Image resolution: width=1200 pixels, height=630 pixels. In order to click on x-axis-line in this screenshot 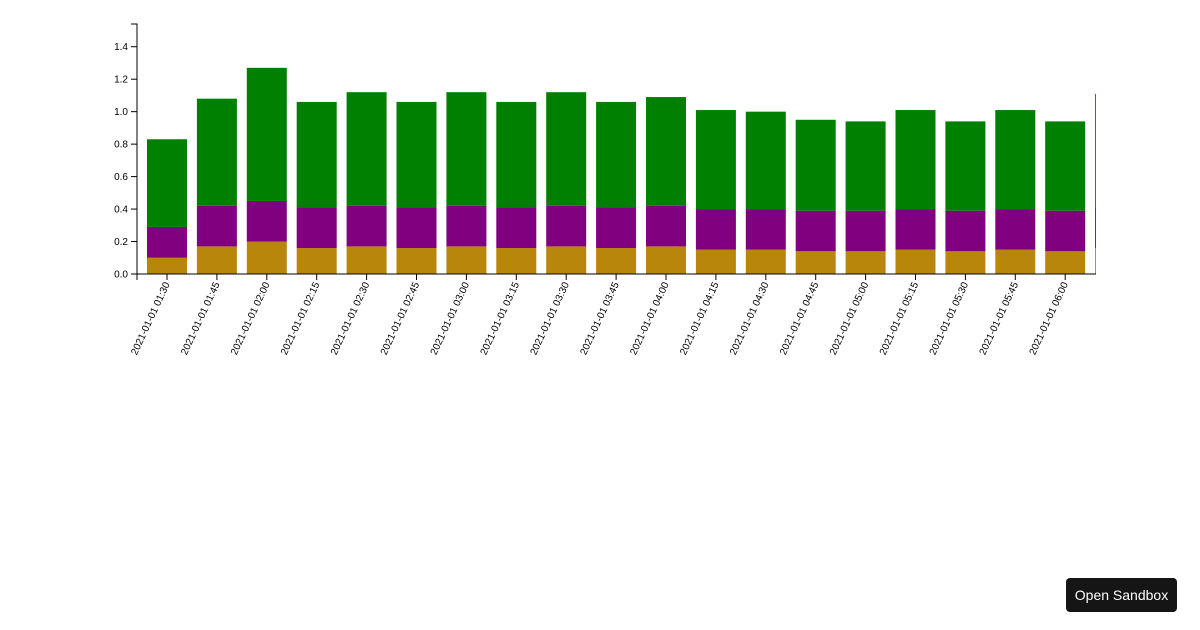, I will do `click(616, 276)`.